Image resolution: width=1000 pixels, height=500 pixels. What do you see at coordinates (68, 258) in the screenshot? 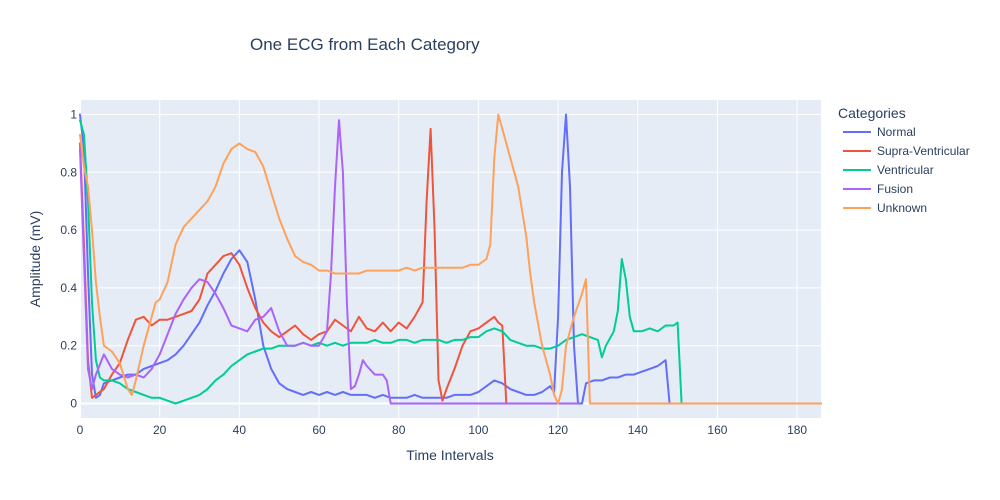
I see `y-tick-labels: 0 0.2 0.4 0.6 0.8 1` at bounding box center [68, 258].